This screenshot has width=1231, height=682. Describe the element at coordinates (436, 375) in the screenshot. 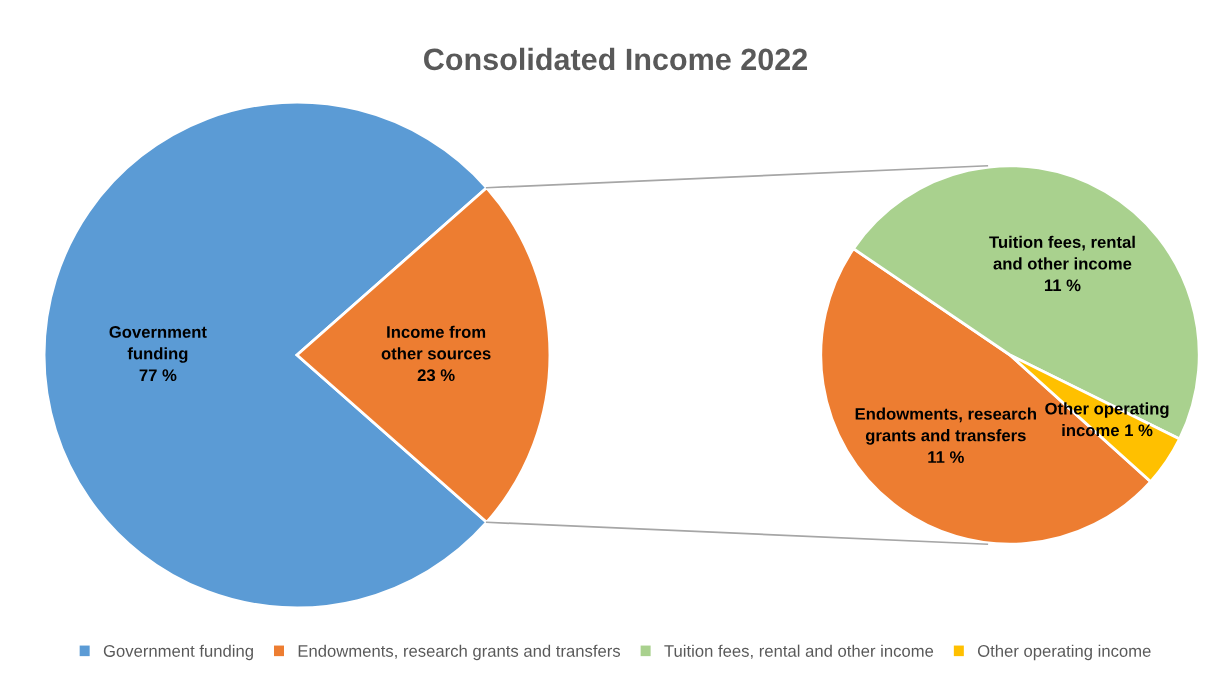

I see `data-label: 23 %` at that location.